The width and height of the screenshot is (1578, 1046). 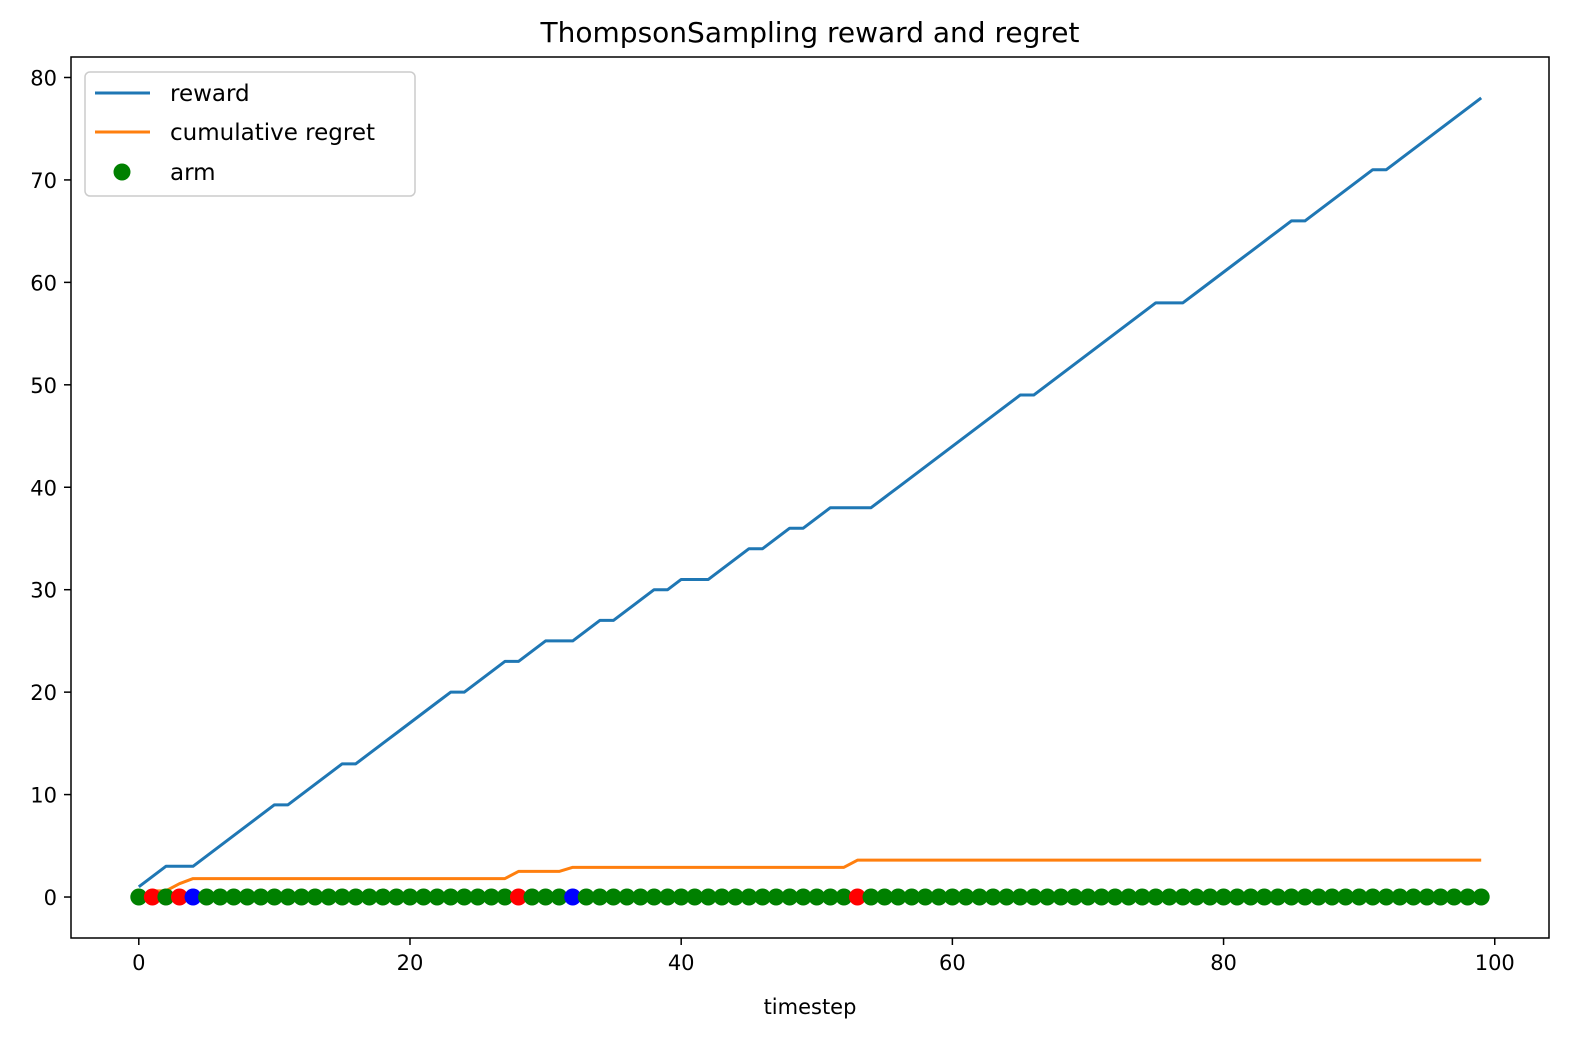 I want to click on legend-label-arm: arm, so click(x=193, y=173).